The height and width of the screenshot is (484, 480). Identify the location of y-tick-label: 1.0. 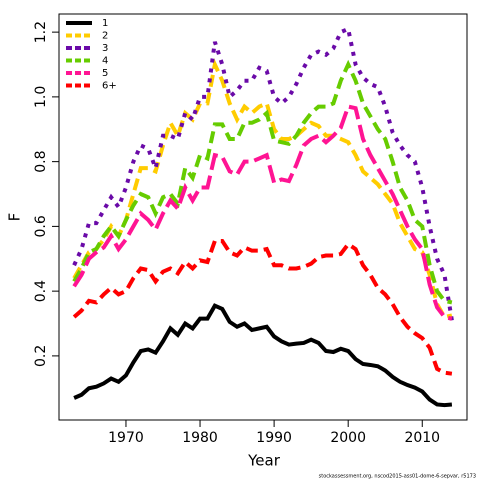
(41, 97).